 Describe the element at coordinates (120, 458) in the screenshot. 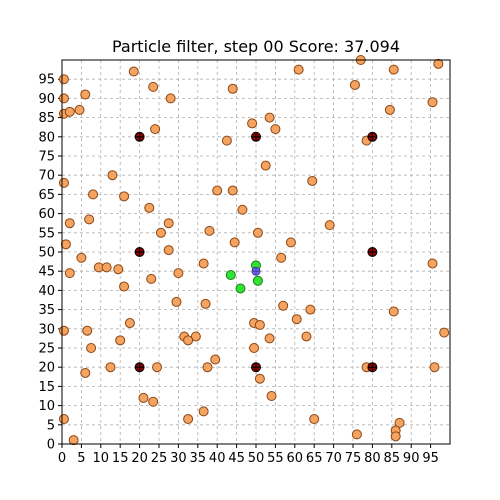

I see `x-tick-label: 15` at that location.